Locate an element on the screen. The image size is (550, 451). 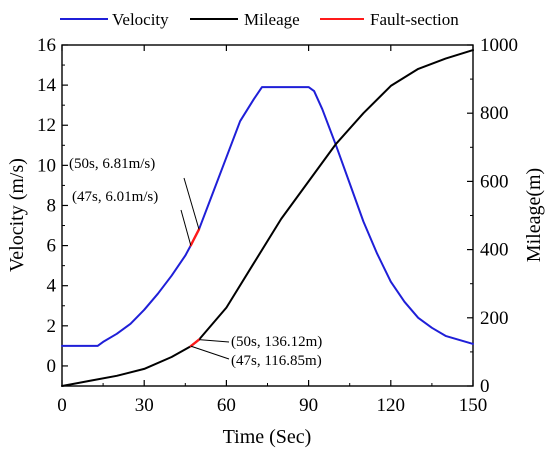
y-axis-right-label: Mileage(m) is located at coordinates (534, 215).